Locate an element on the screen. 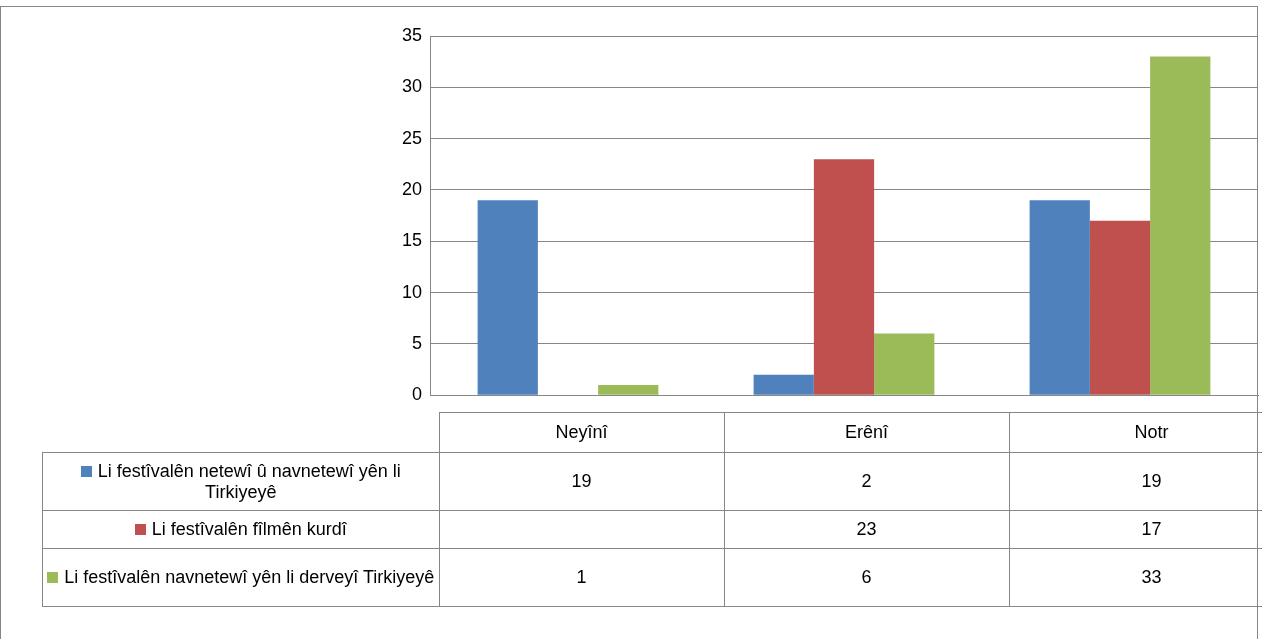 The width and height of the screenshot is (1262, 639). y-tick-label: 20 is located at coordinates (411, 188).